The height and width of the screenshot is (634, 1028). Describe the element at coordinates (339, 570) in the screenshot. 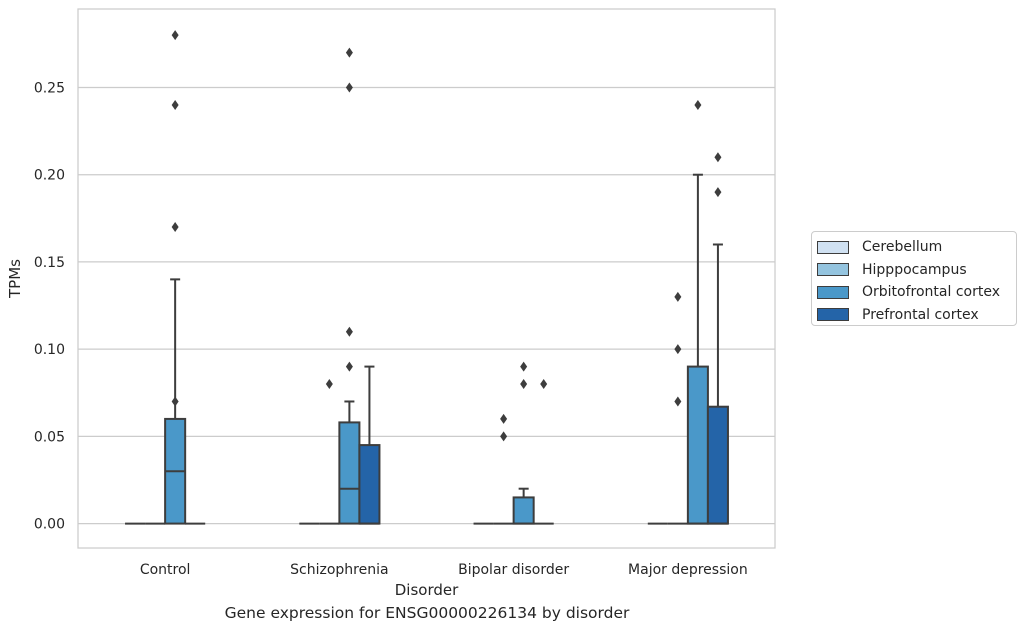

I see `x-tick-label: Schizophrenia` at that location.